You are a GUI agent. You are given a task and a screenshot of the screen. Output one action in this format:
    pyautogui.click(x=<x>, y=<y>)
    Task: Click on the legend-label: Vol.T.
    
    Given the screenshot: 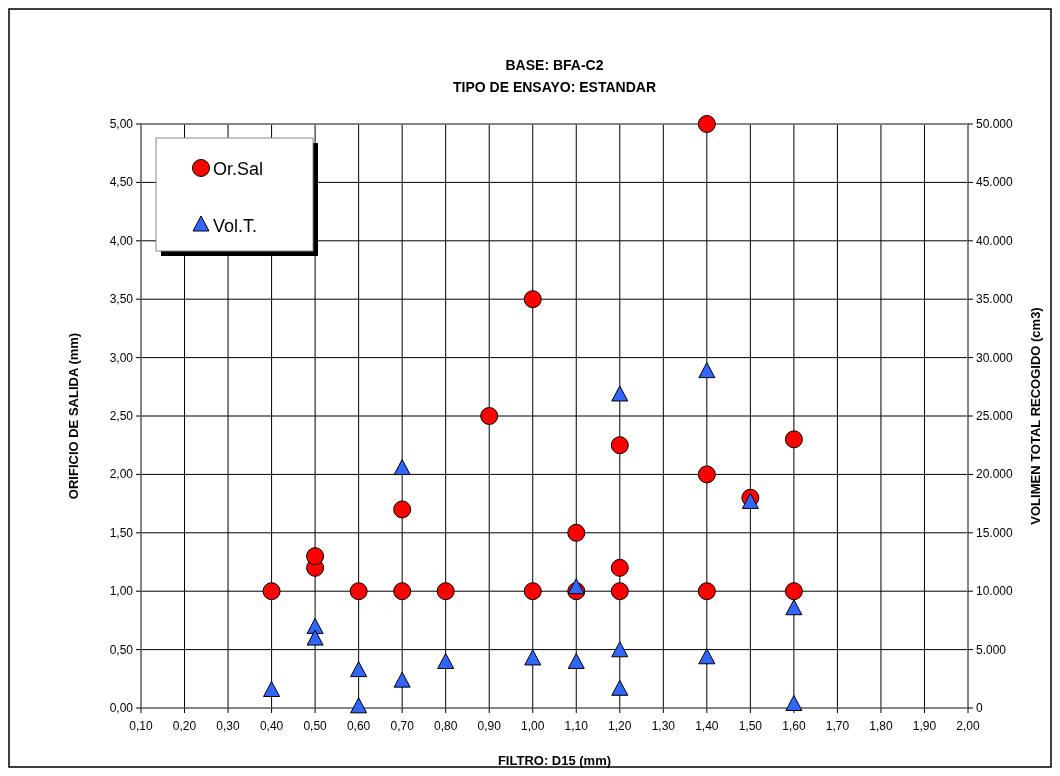 What is the action you would take?
    pyautogui.click(x=235, y=226)
    